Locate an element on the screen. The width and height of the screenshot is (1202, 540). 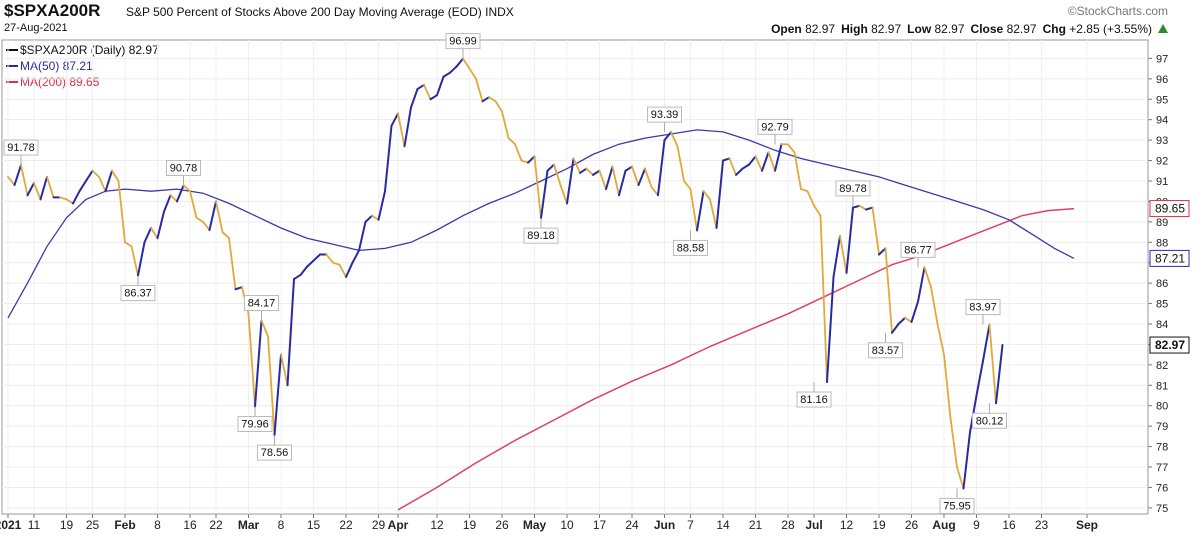
annotation-label: 86.77 is located at coordinates (918, 250).